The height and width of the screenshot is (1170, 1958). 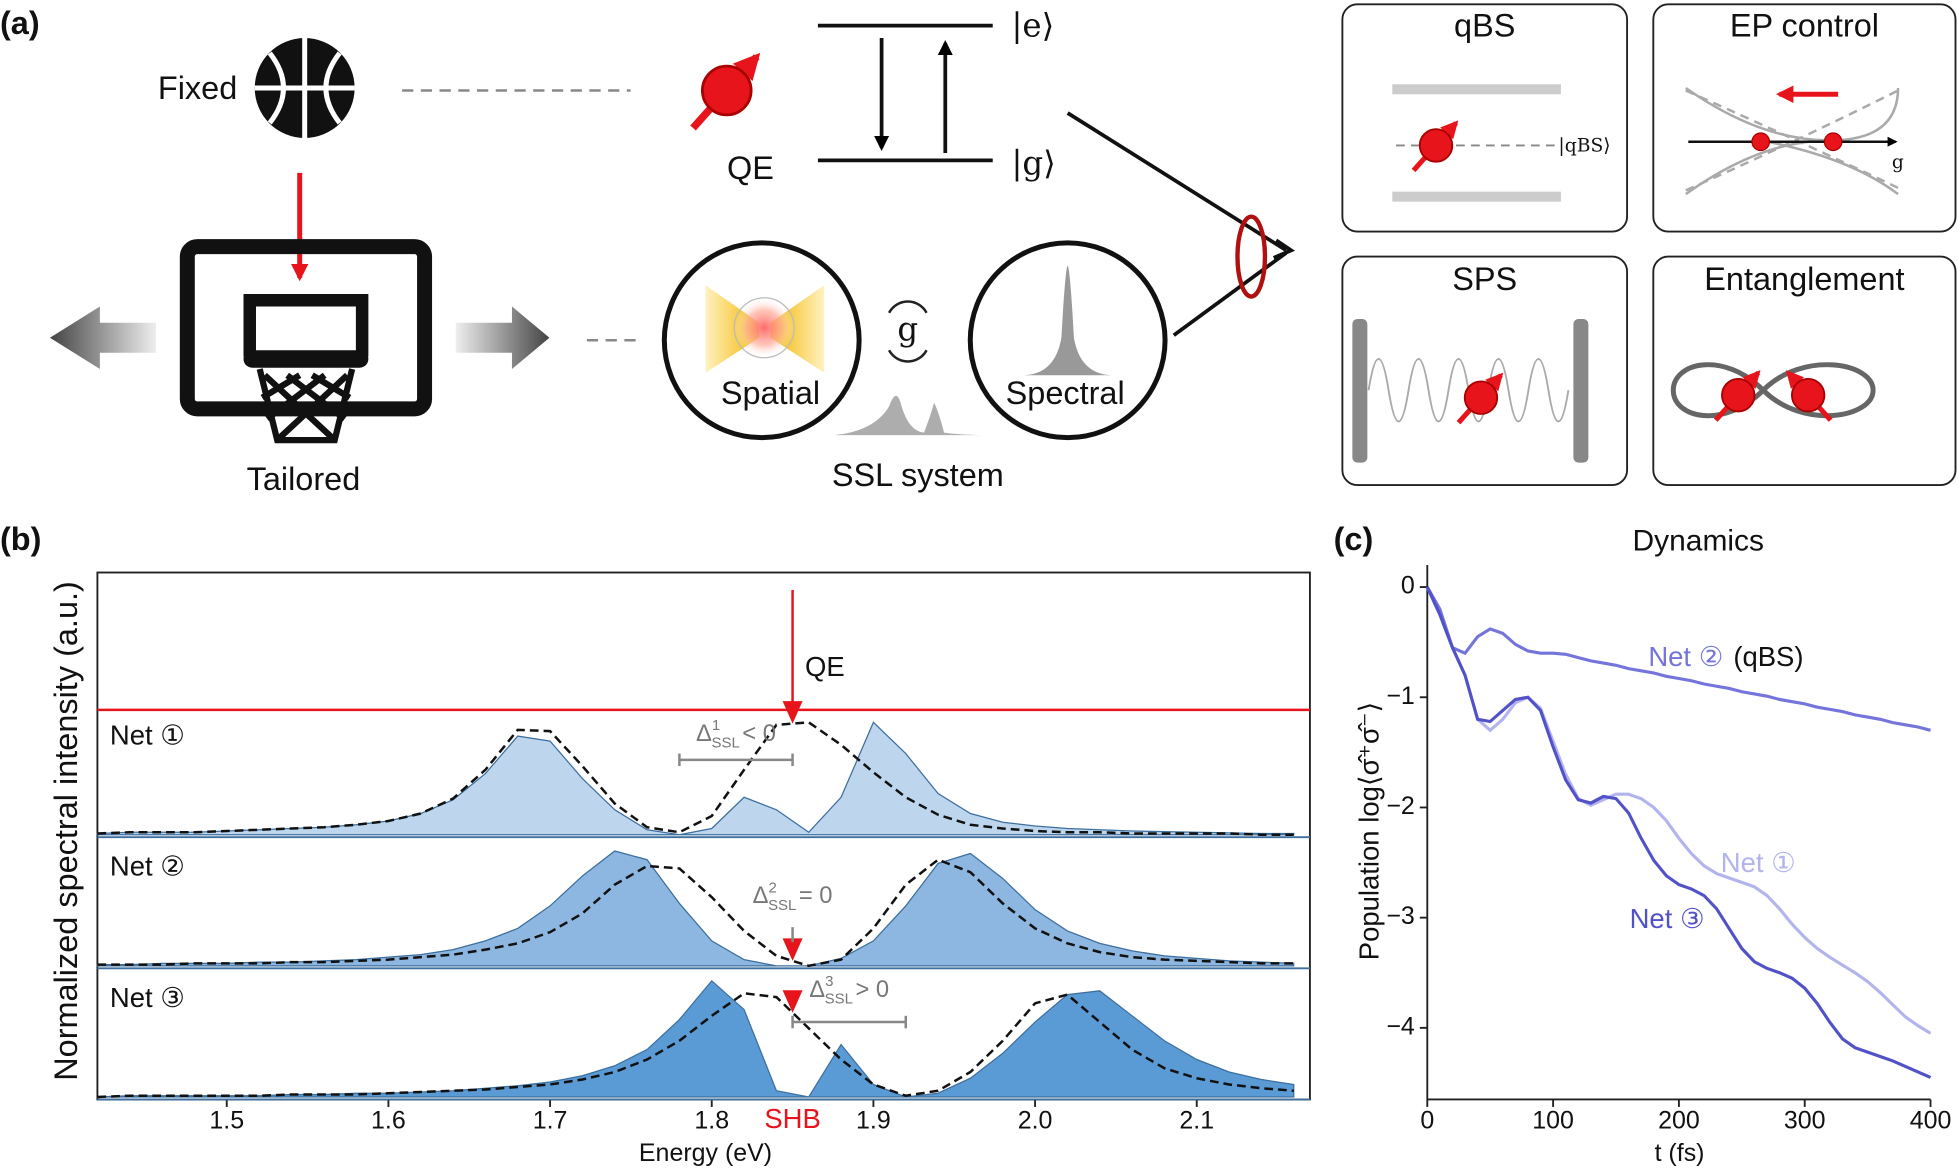 I want to click on arrow-right, so click(x=502, y=337).